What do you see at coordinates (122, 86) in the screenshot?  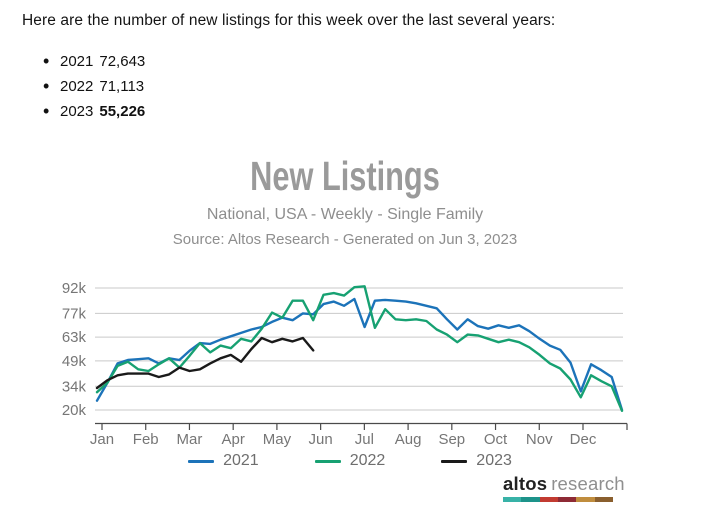 I see `bullet-value: 71,113` at bounding box center [122, 86].